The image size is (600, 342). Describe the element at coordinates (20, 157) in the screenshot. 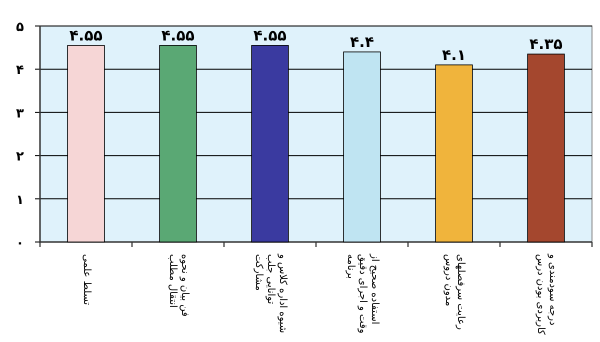

I see `y-tick-label: ۲` at that location.